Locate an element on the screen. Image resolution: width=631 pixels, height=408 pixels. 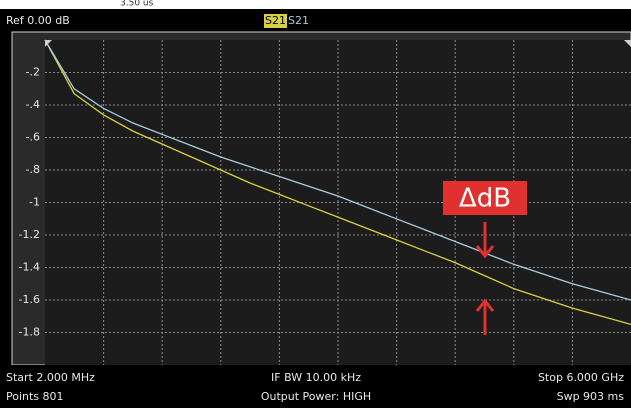
footer-text: IF BW 10.00 kHz is located at coordinates (316, 377).